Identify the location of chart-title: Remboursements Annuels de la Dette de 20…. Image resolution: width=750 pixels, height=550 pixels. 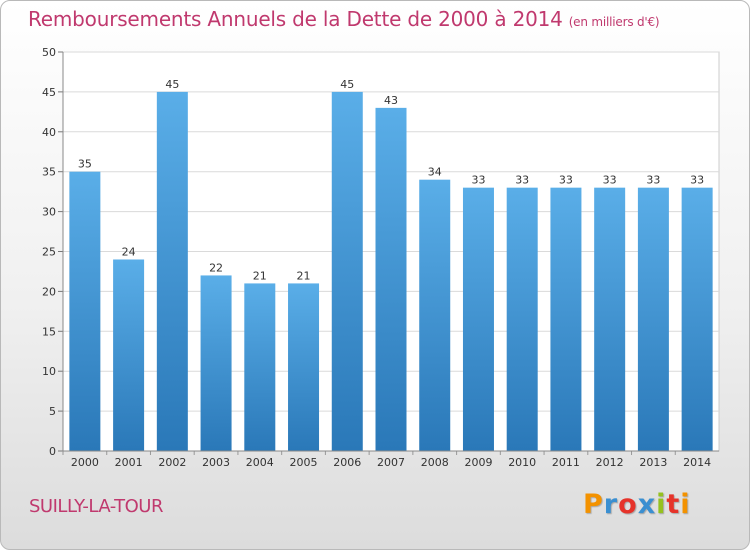
(344, 19).